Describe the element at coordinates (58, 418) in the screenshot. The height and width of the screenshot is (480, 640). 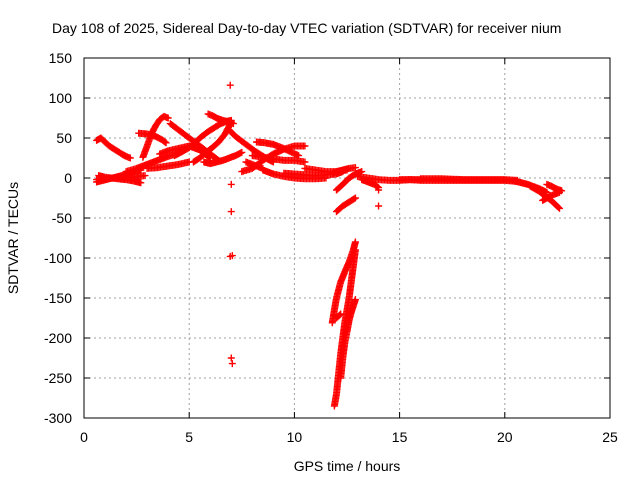
I see `y-tick-label: -300` at that location.